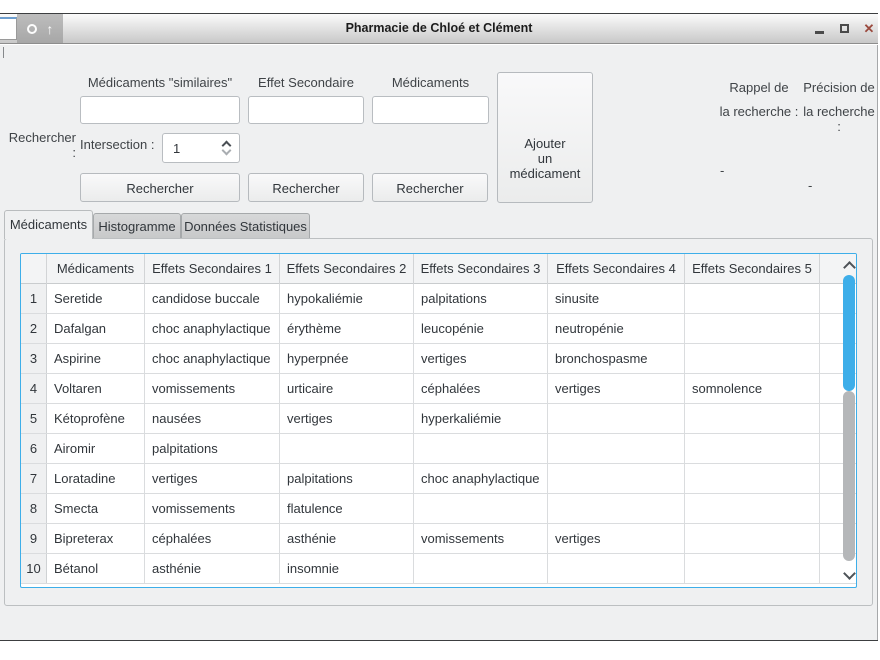 The height and width of the screenshot is (660, 880). What do you see at coordinates (34, 358) in the screenshot?
I see `row-number-cell: 3` at bounding box center [34, 358].